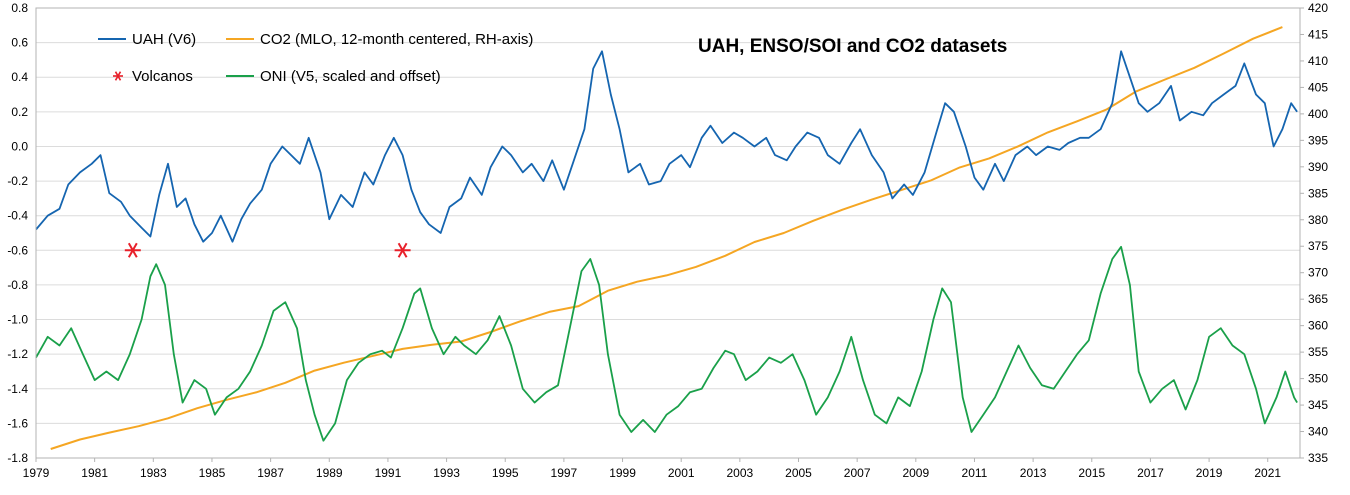 This screenshot has width=1350, height=495. I want to click on legend-label-co2: CO2 (MLO, 12-month centered, RH-axis), so click(396, 39).